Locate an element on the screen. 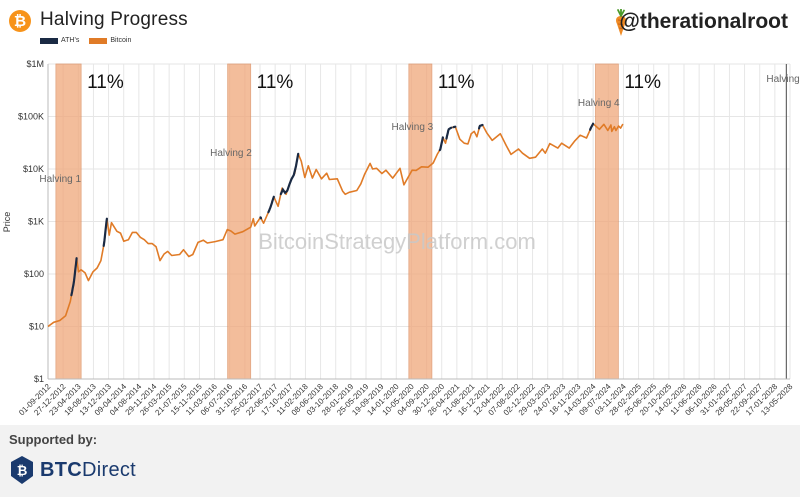 The image size is (800, 497). author-handle: @therationalroot is located at coordinates (703, 21).